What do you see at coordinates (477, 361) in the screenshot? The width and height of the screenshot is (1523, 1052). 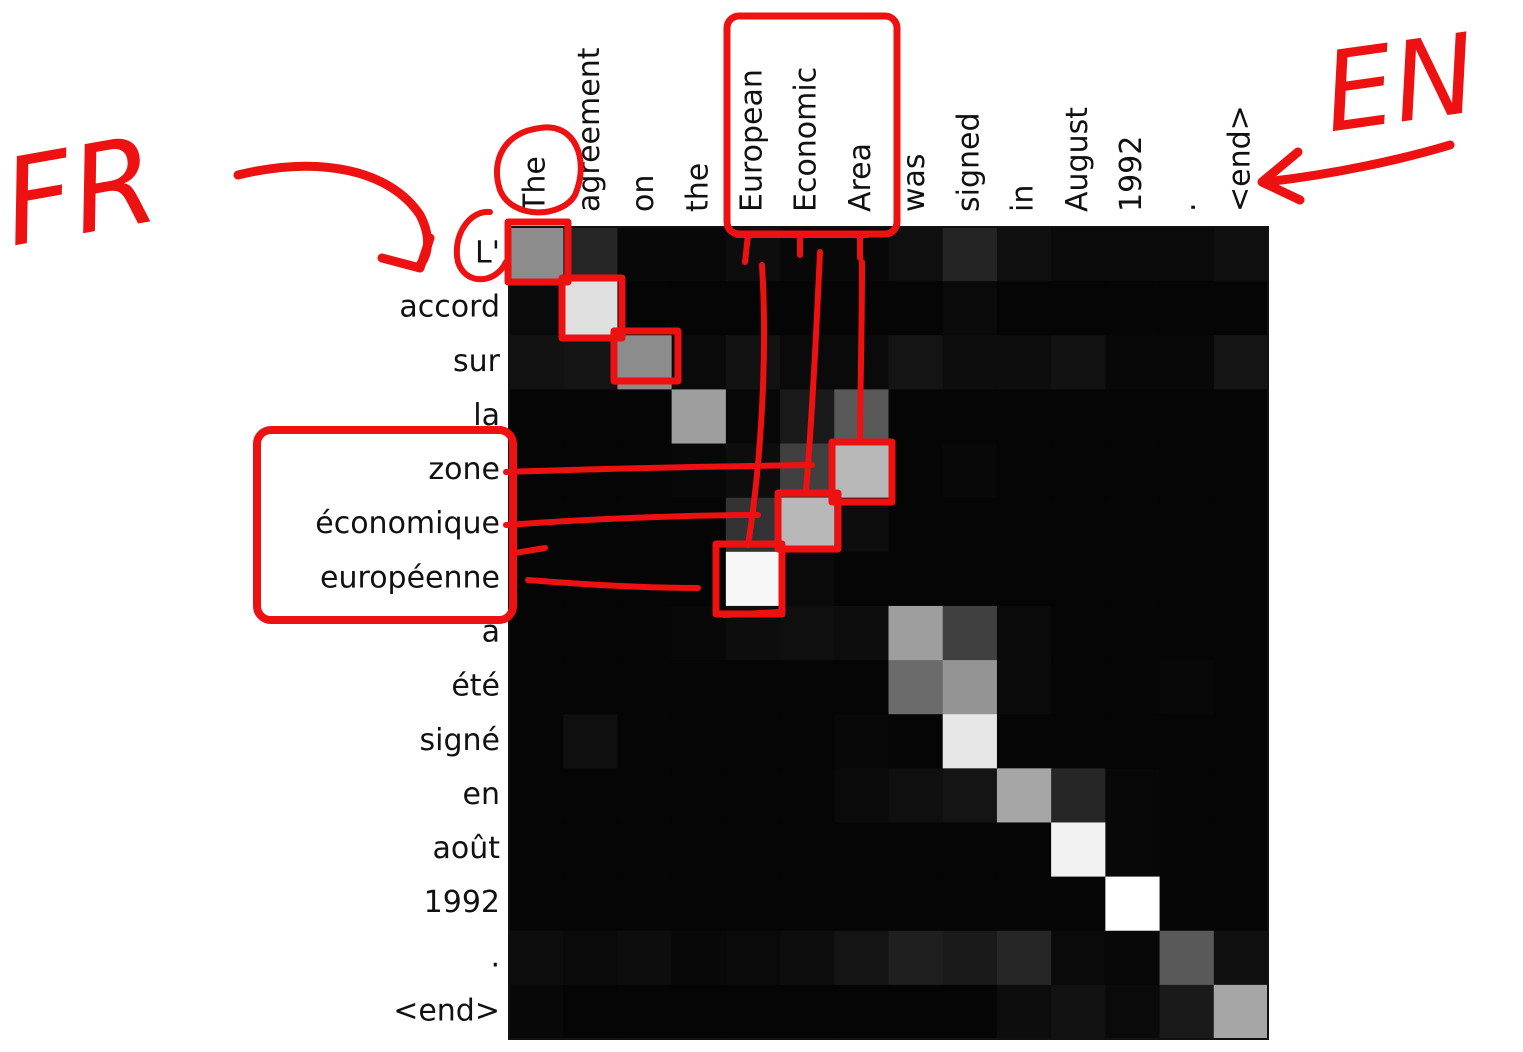 I see `y-tick-label: sur` at bounding box center [477, 361].